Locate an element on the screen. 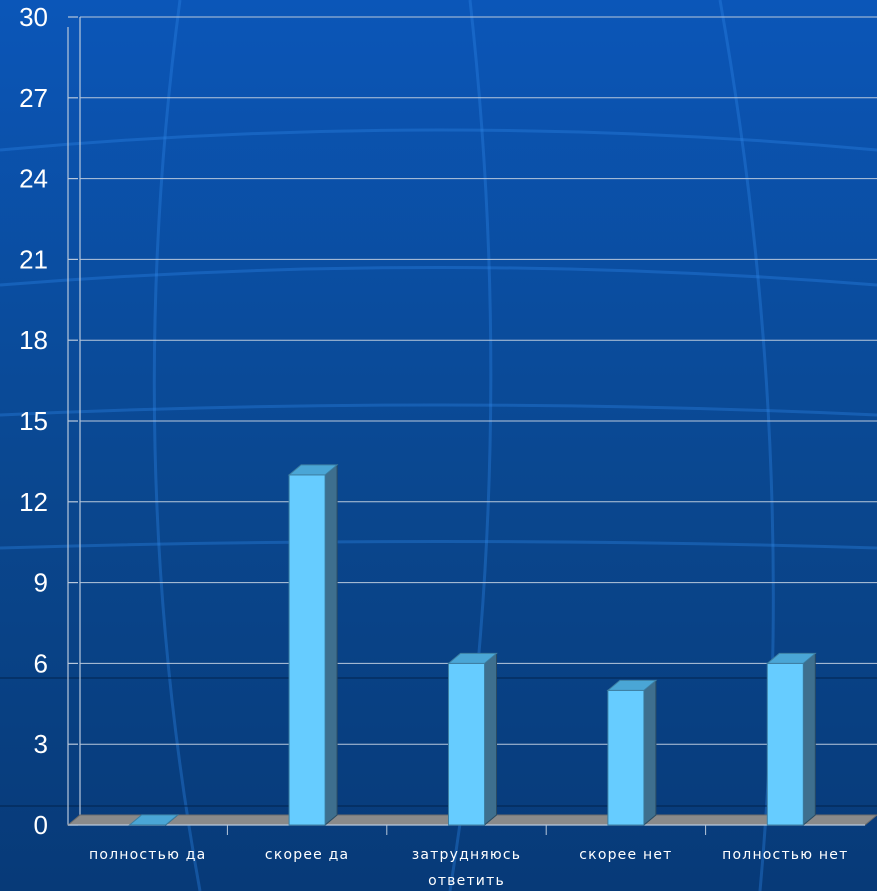 The width and height of the screenshot is (877, 891). y-tick-label: 0 is located at coordinates (41, 825).